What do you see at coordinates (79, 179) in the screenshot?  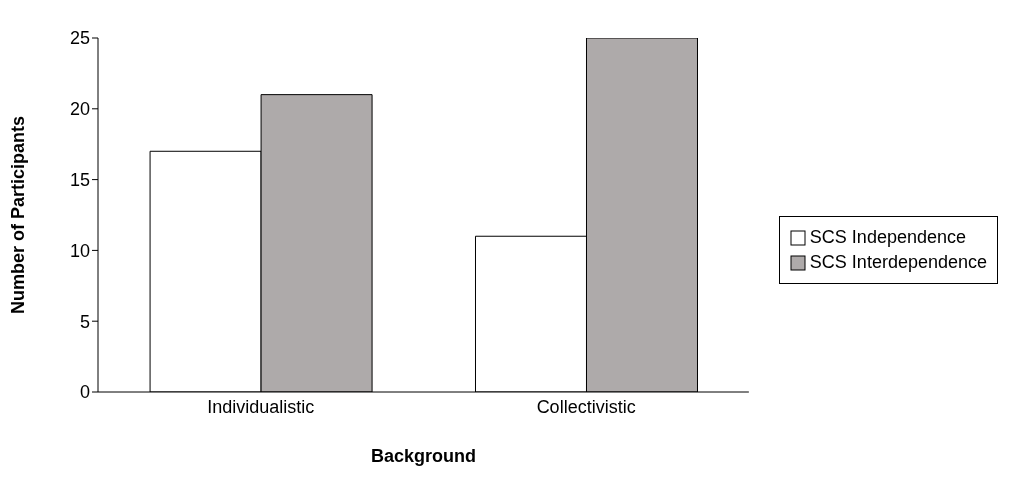 I see `y-tick-label: 15` at bounding box center [79, 179].